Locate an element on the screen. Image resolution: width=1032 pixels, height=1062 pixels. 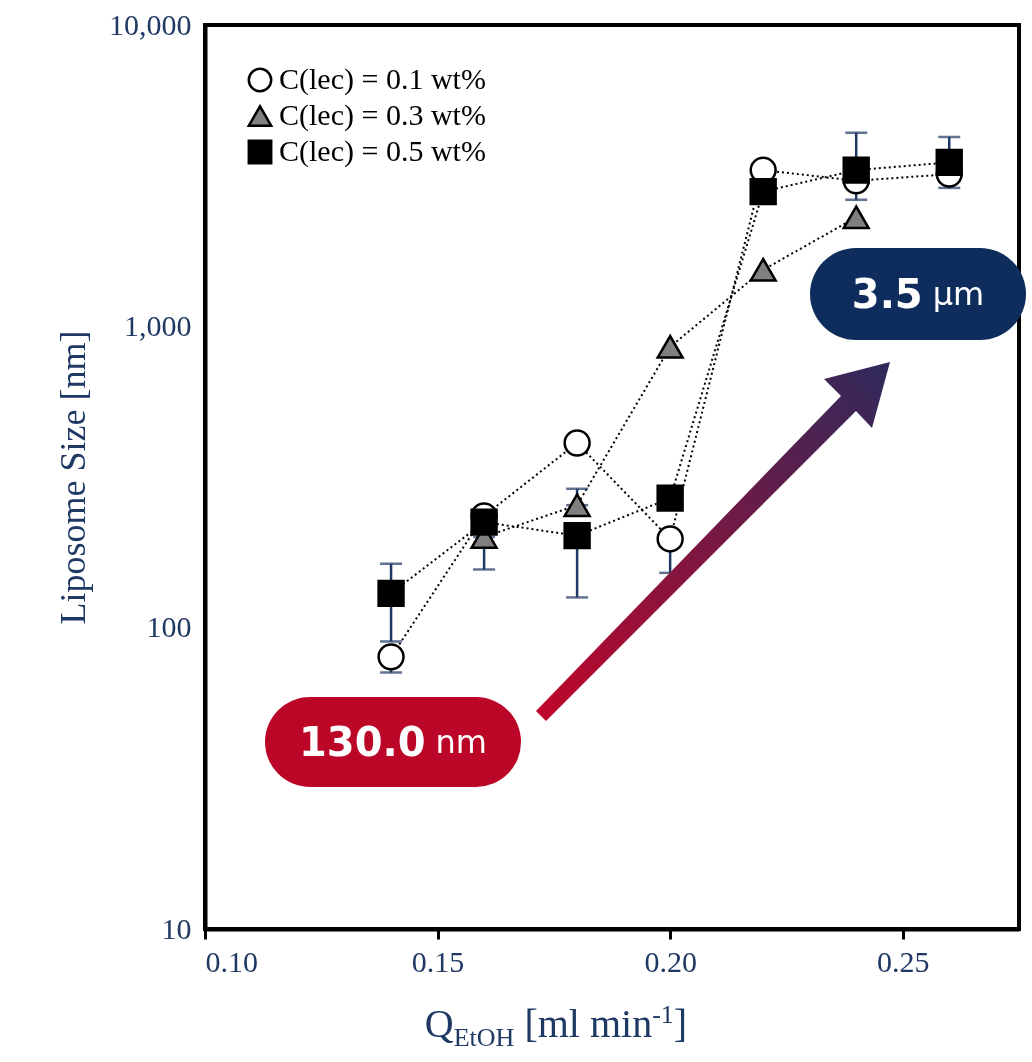
legend-label: C(lec) = 0.3 wt% is located at coordinates (382, 115).